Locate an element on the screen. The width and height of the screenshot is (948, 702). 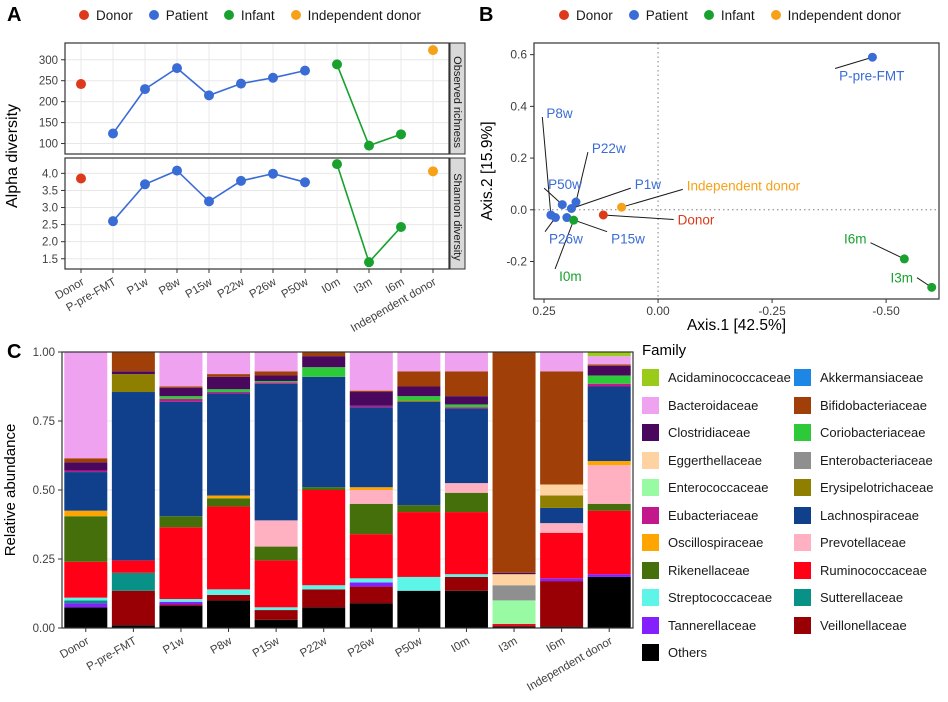
family-legend-label: Lachnospiraceae is located at coordinates (870, 515).